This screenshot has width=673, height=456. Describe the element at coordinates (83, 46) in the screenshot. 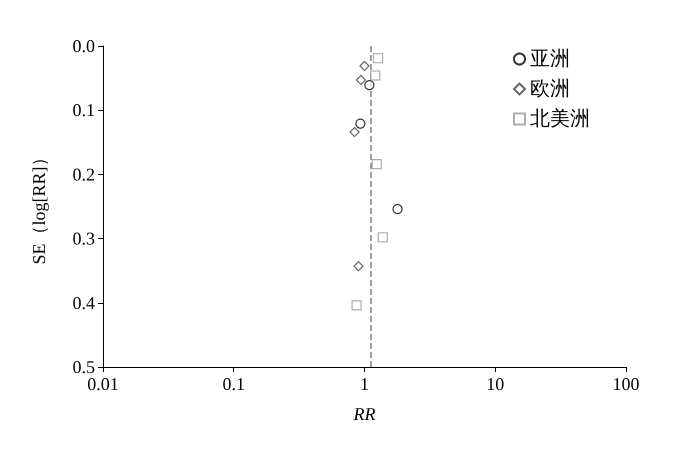

I see `y-tick-label: 0.0` at that location.